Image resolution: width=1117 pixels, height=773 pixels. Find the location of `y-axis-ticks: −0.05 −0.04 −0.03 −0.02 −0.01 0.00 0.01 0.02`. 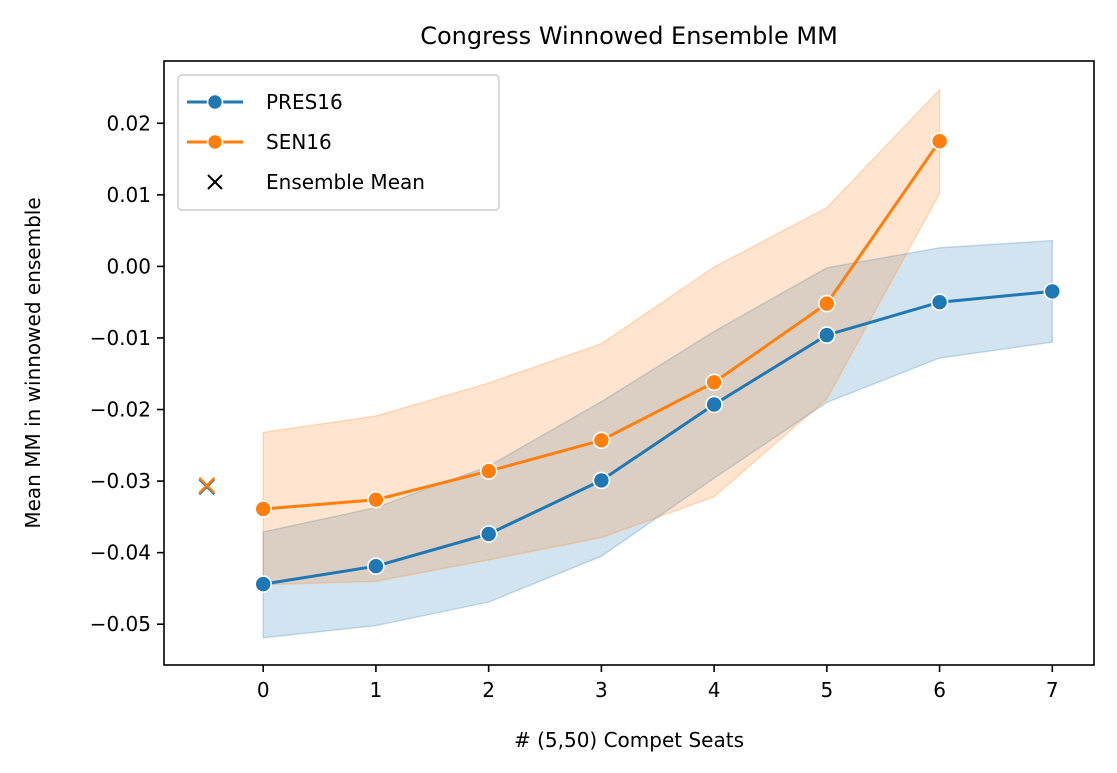

y-axis-ticks: −0.05 −0.04 −0.03 −0.02 −0.01 0.00 0.01 0.02 is located at coordinates (127, 373).